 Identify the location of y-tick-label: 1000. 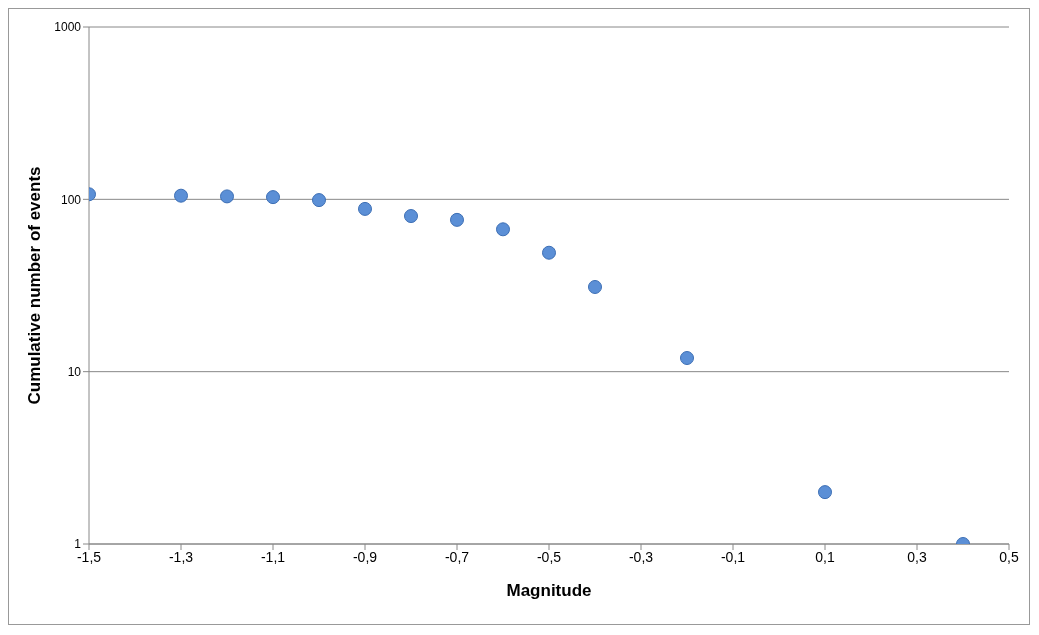
(68, 27).